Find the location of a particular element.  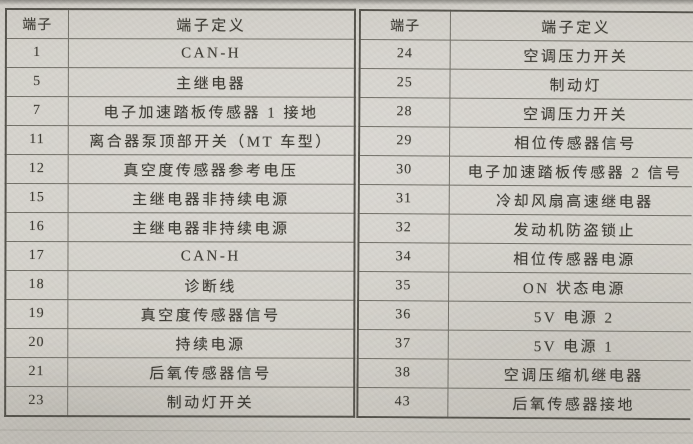

terminal-cell: 38 is located at coordinates (402, 373).